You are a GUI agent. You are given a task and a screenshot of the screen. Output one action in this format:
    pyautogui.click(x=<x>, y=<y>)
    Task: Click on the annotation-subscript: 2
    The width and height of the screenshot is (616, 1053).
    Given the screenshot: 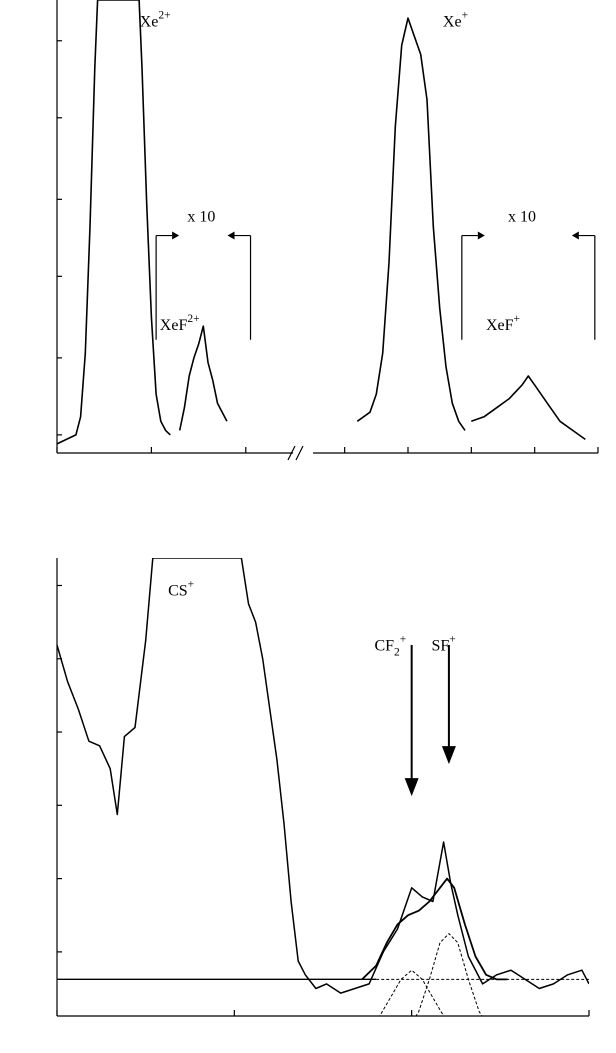 What is the action you would take?
    pyautogui.click(x=397, y=653)
    